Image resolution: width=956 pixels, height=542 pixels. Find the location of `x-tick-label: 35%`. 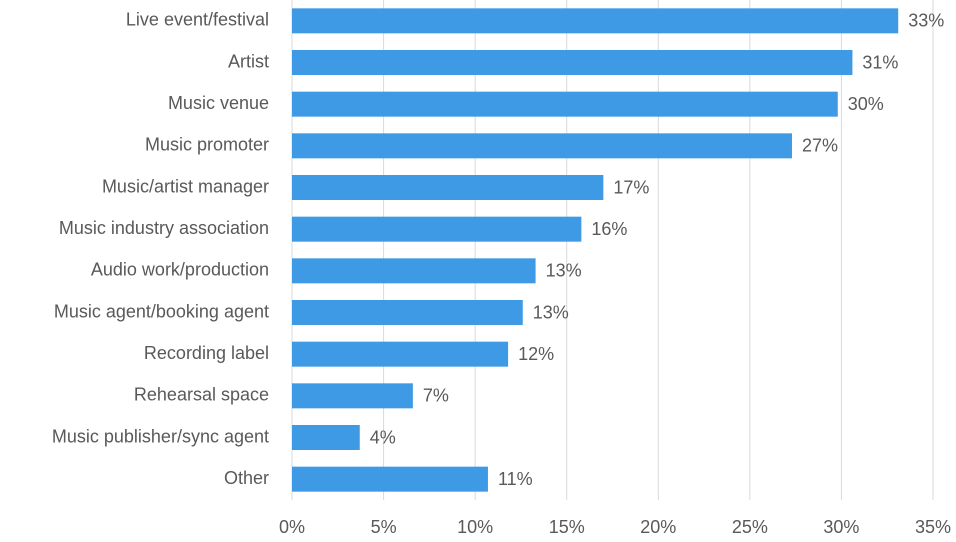

x-tick-label: 35% is located at coordinates (933, 527).